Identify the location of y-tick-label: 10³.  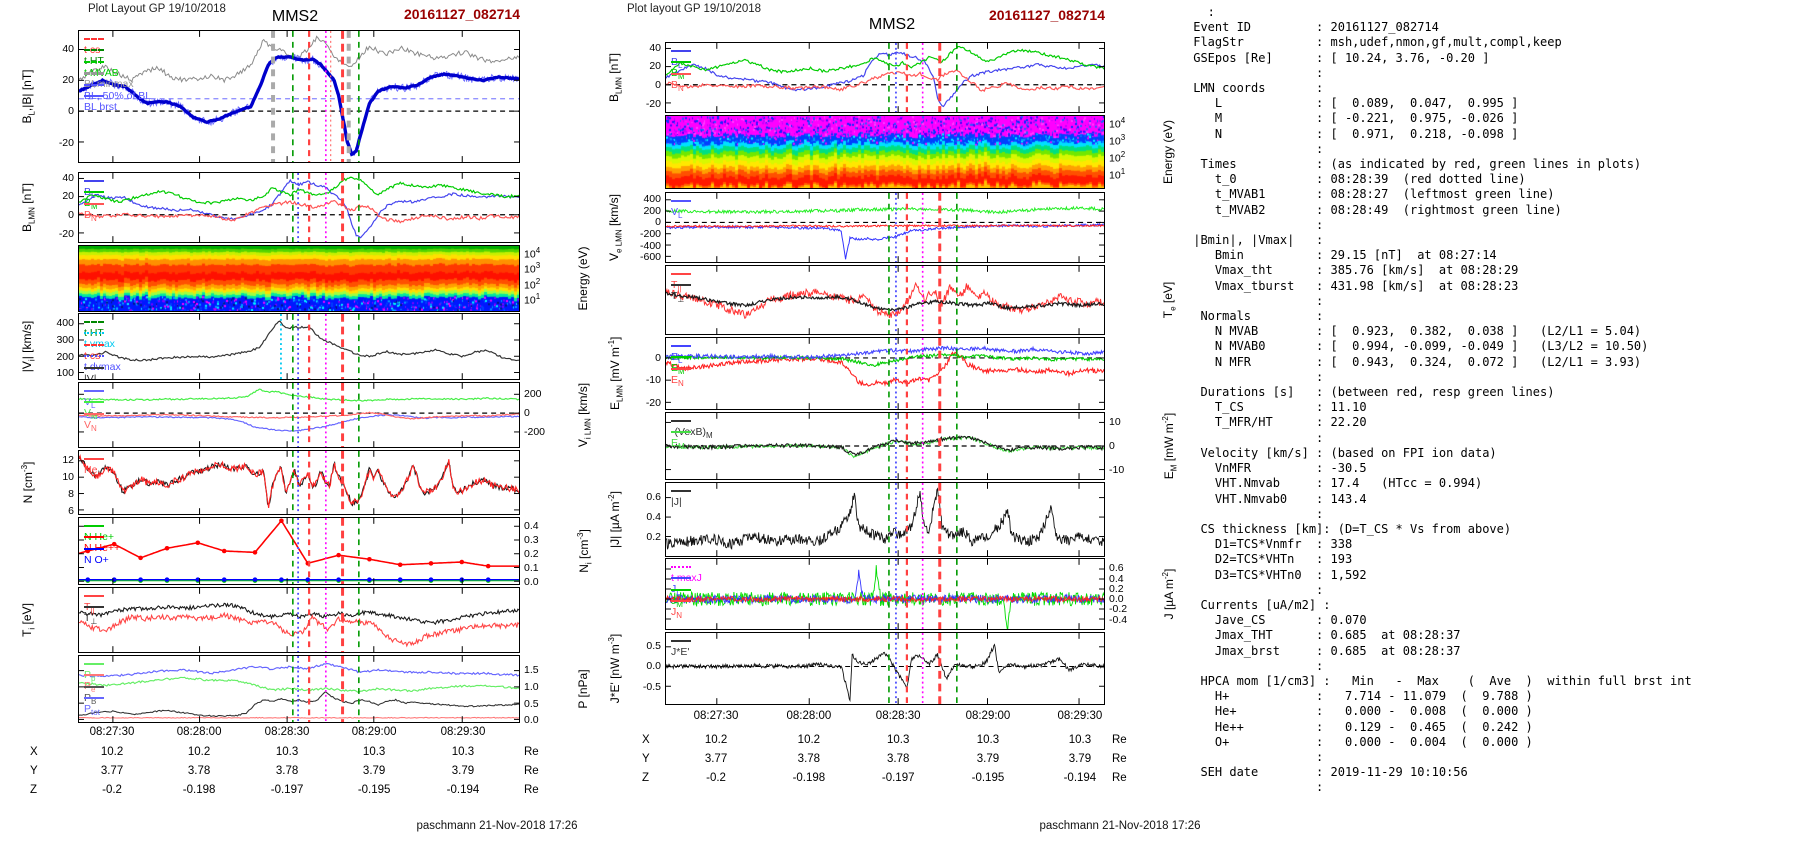
(1117, 140).